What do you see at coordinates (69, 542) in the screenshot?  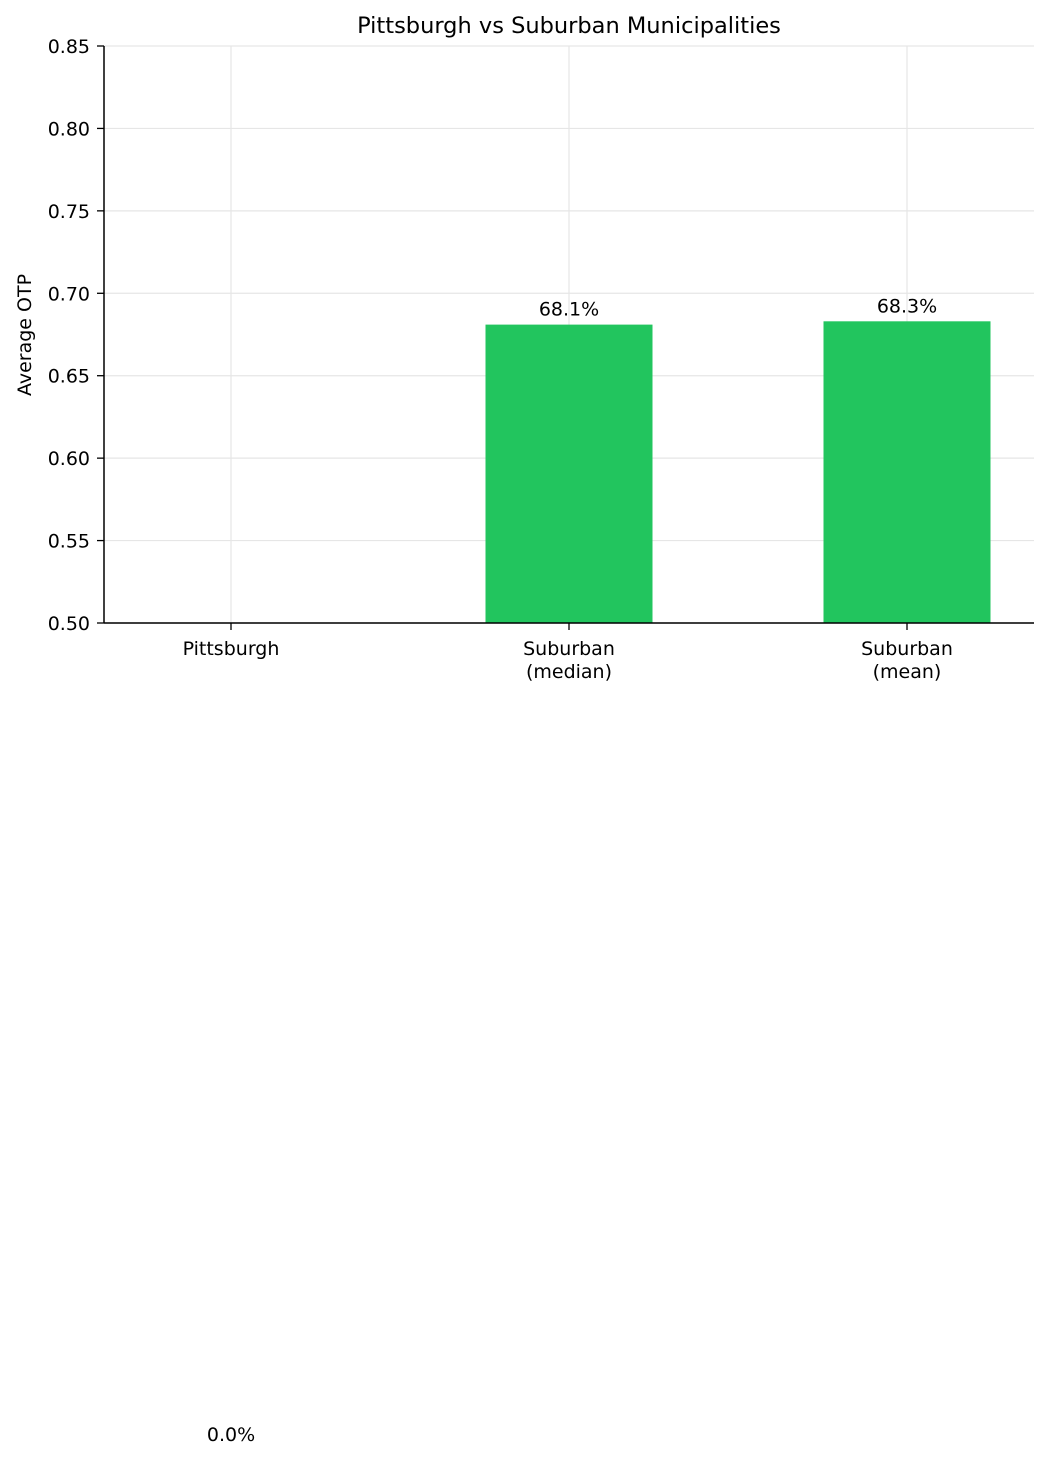 I see `y-tick-label: 0.55` at bounding box center [69, 542].